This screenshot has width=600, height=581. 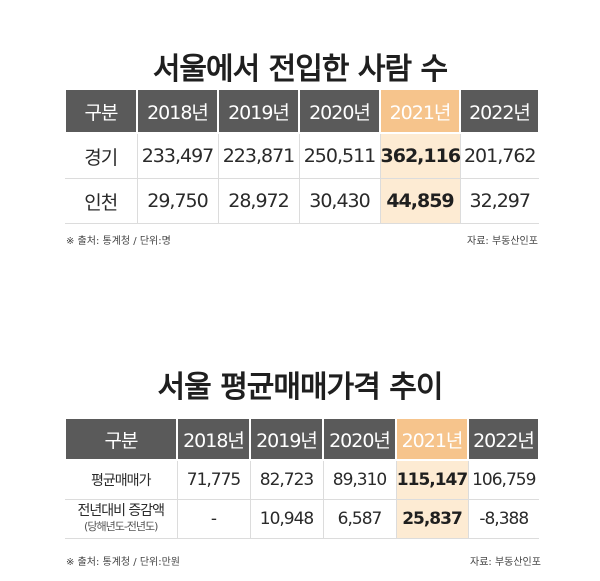 I want to click on cell: 10,948, so click(x=286, y=519).